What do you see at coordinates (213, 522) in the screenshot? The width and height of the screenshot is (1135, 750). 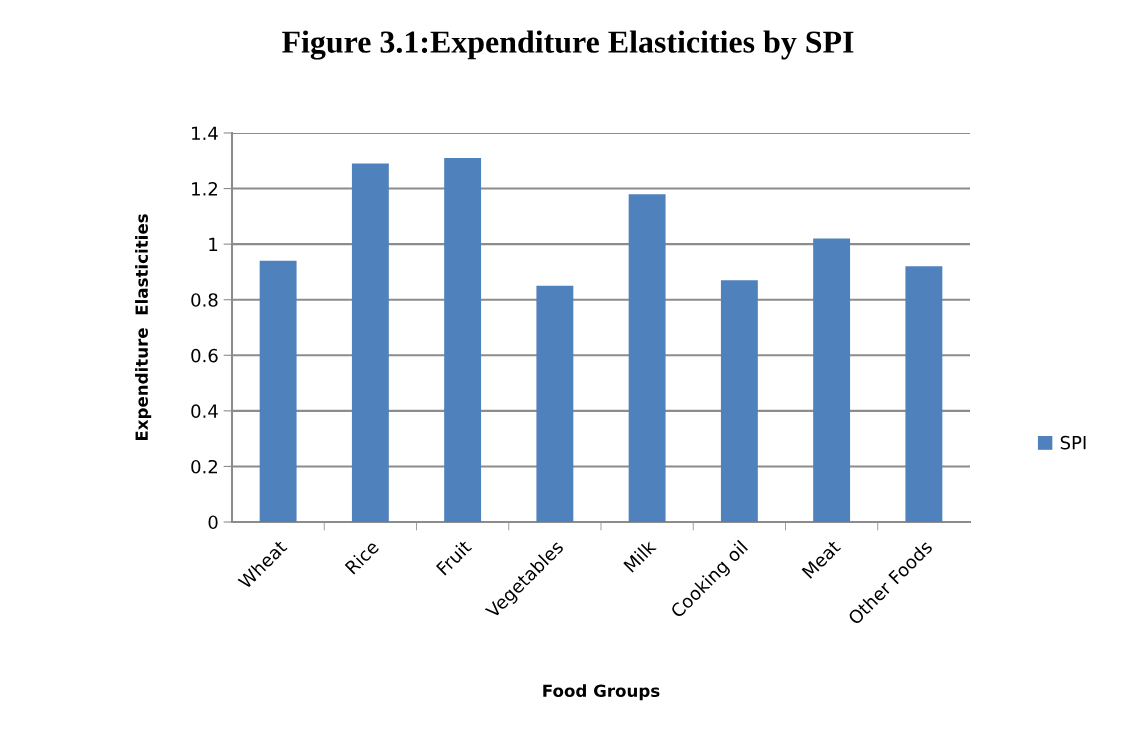 I see `y-tick-label: 0` at bounding box center [213, 522].